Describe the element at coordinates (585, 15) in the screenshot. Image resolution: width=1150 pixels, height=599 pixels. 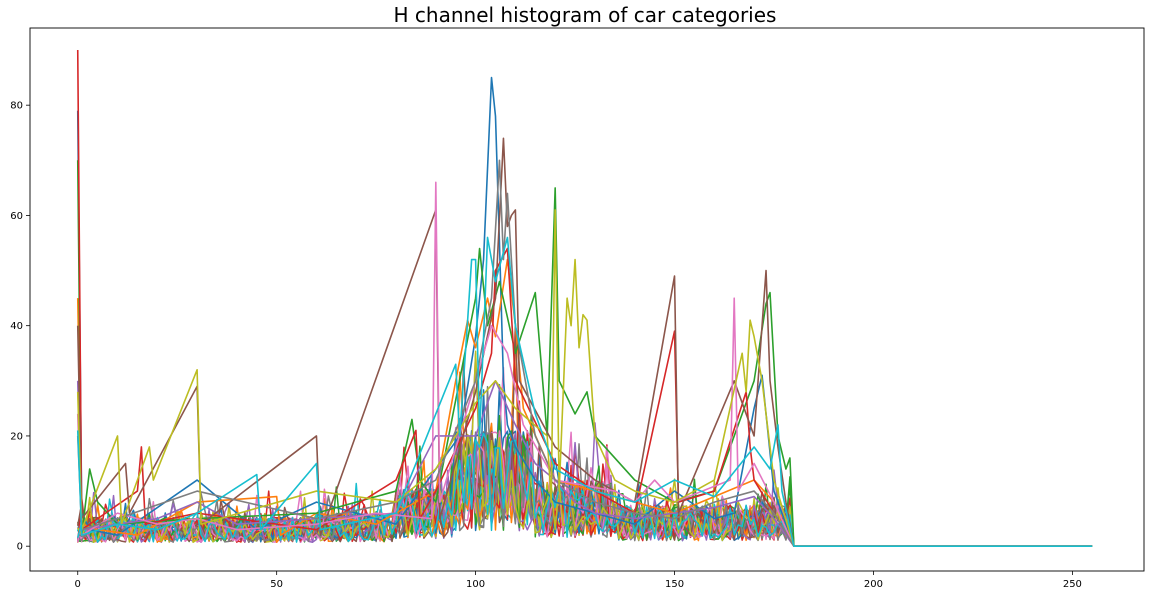
I see `chart-title: H channel histogram of car categories` at that location.